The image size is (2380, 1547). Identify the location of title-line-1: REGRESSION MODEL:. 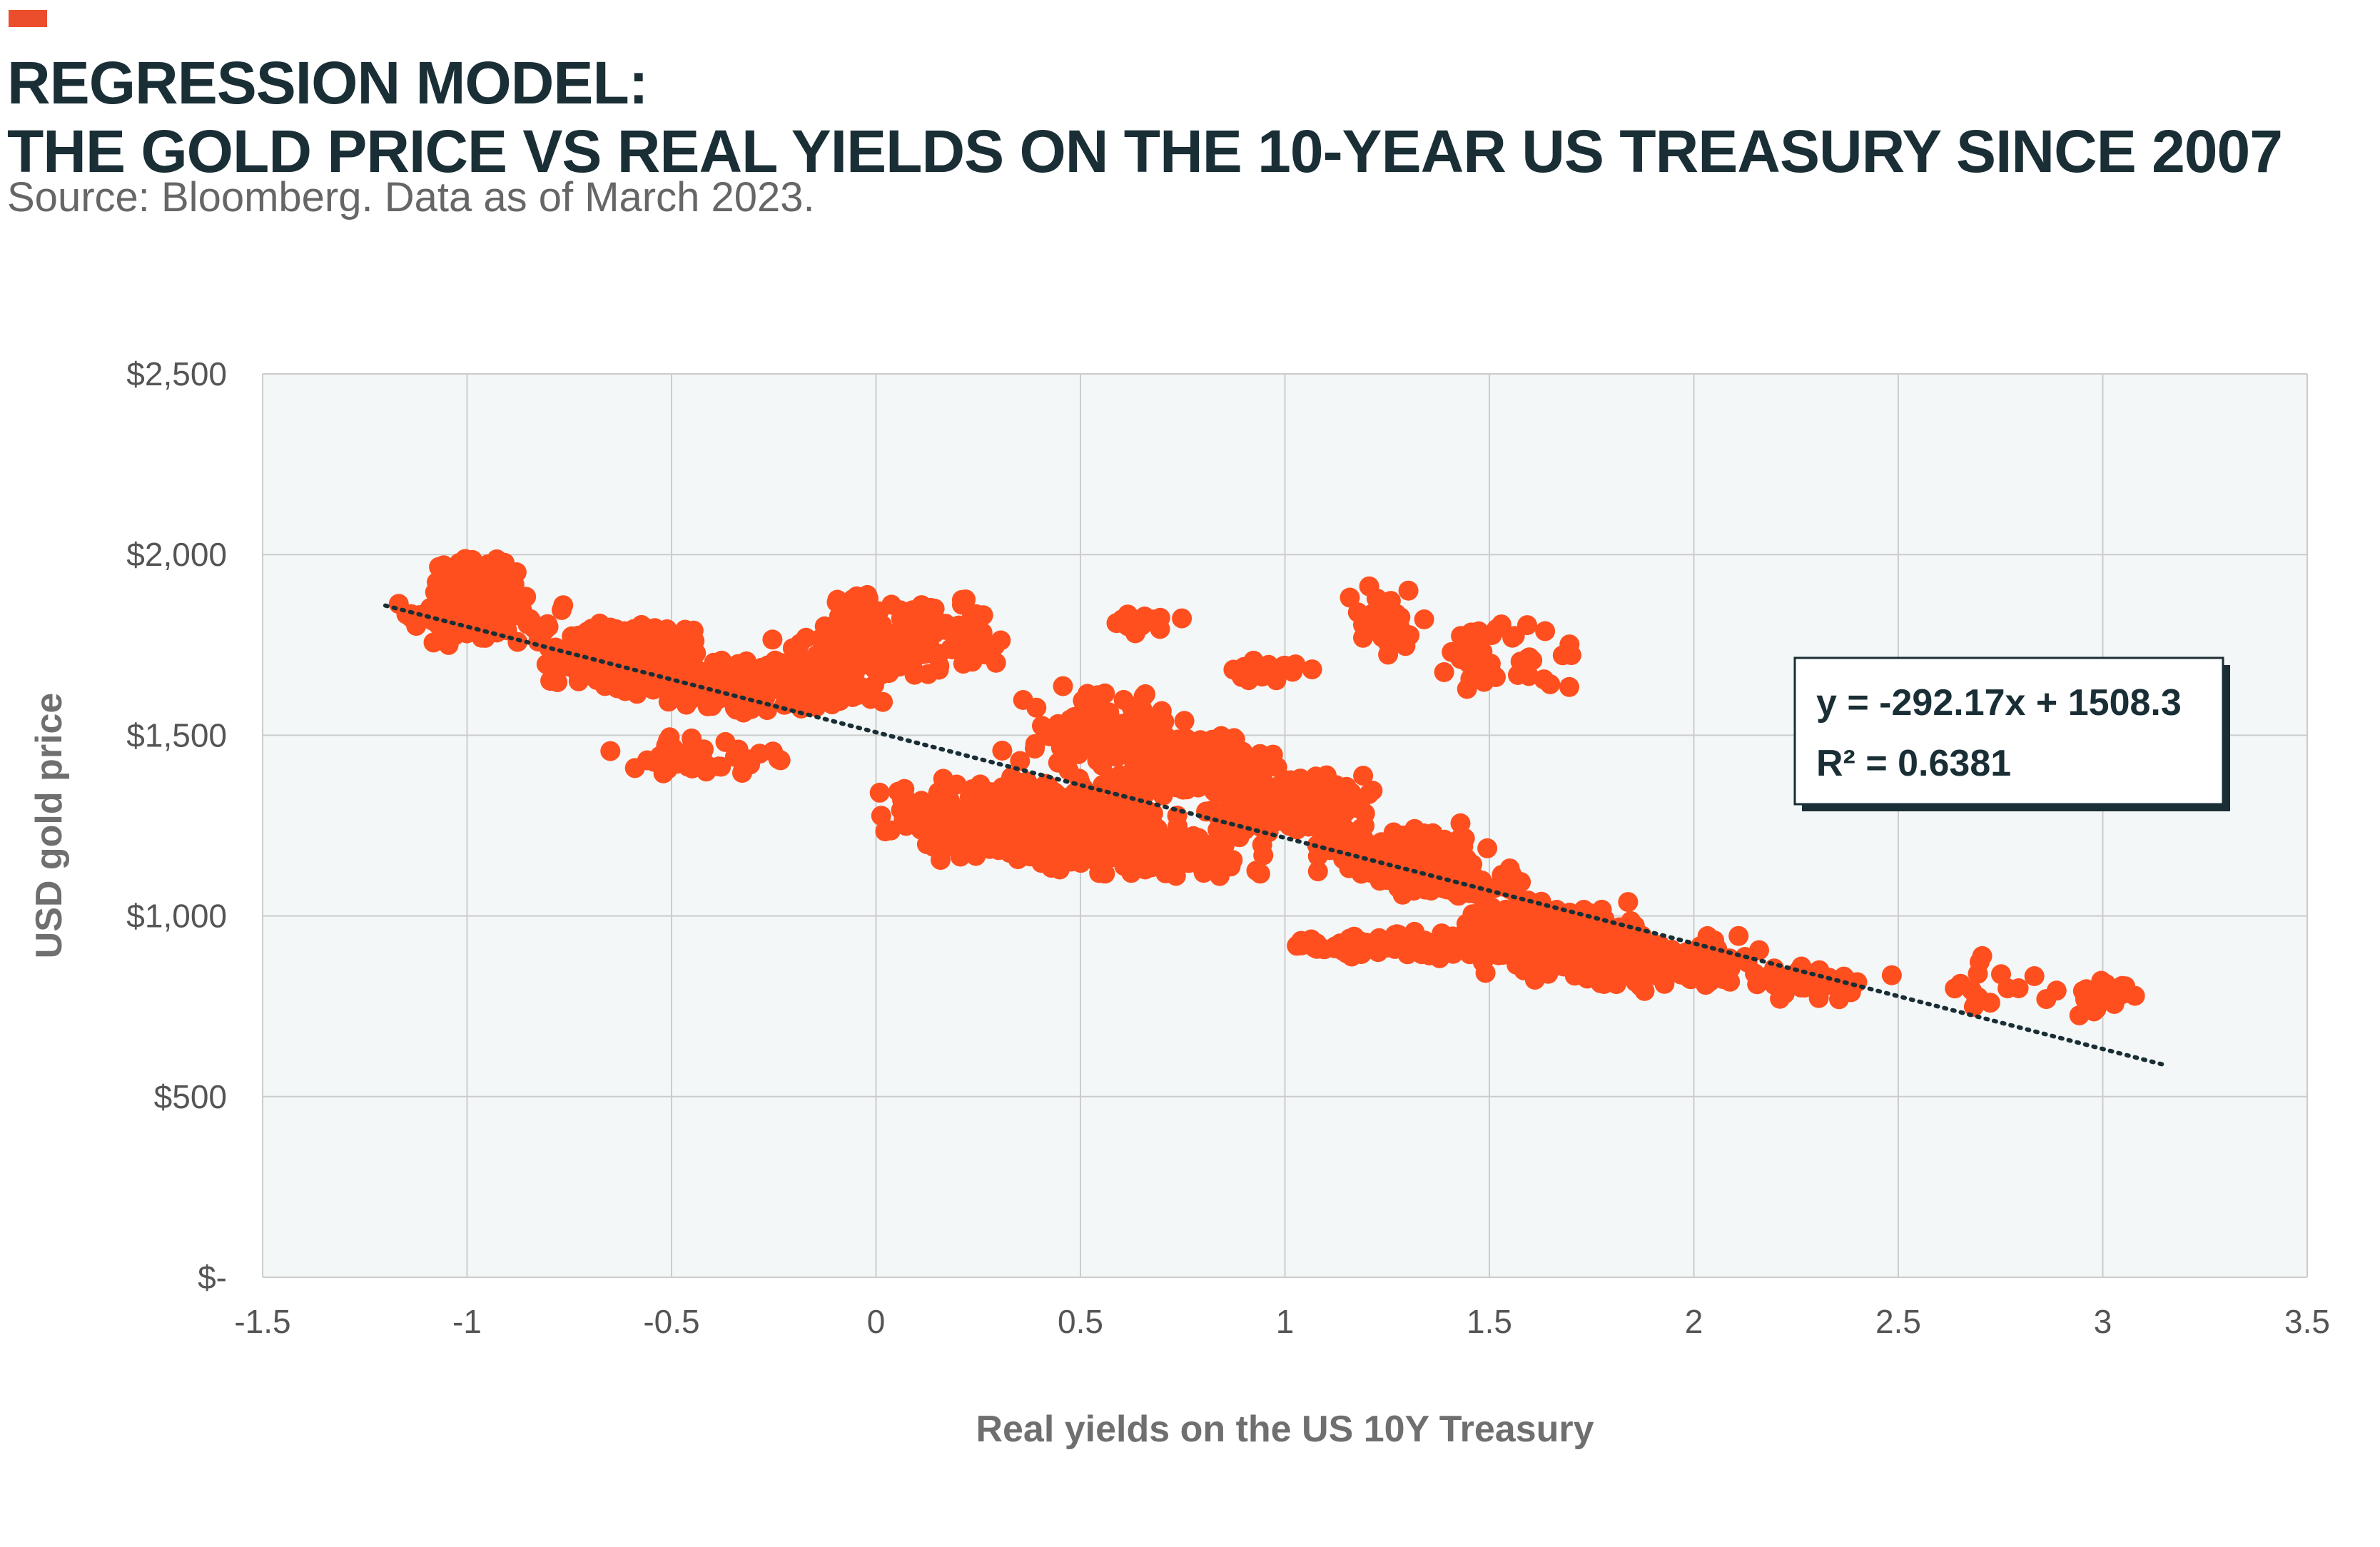
(328, 82).